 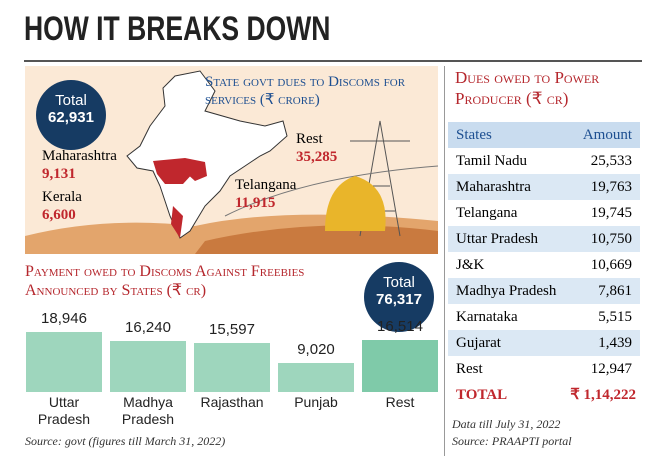 What do you see at coordinates (59, 174) in the screenshot?
I see `state-value: 9,131` at bounding box center [59, 174].